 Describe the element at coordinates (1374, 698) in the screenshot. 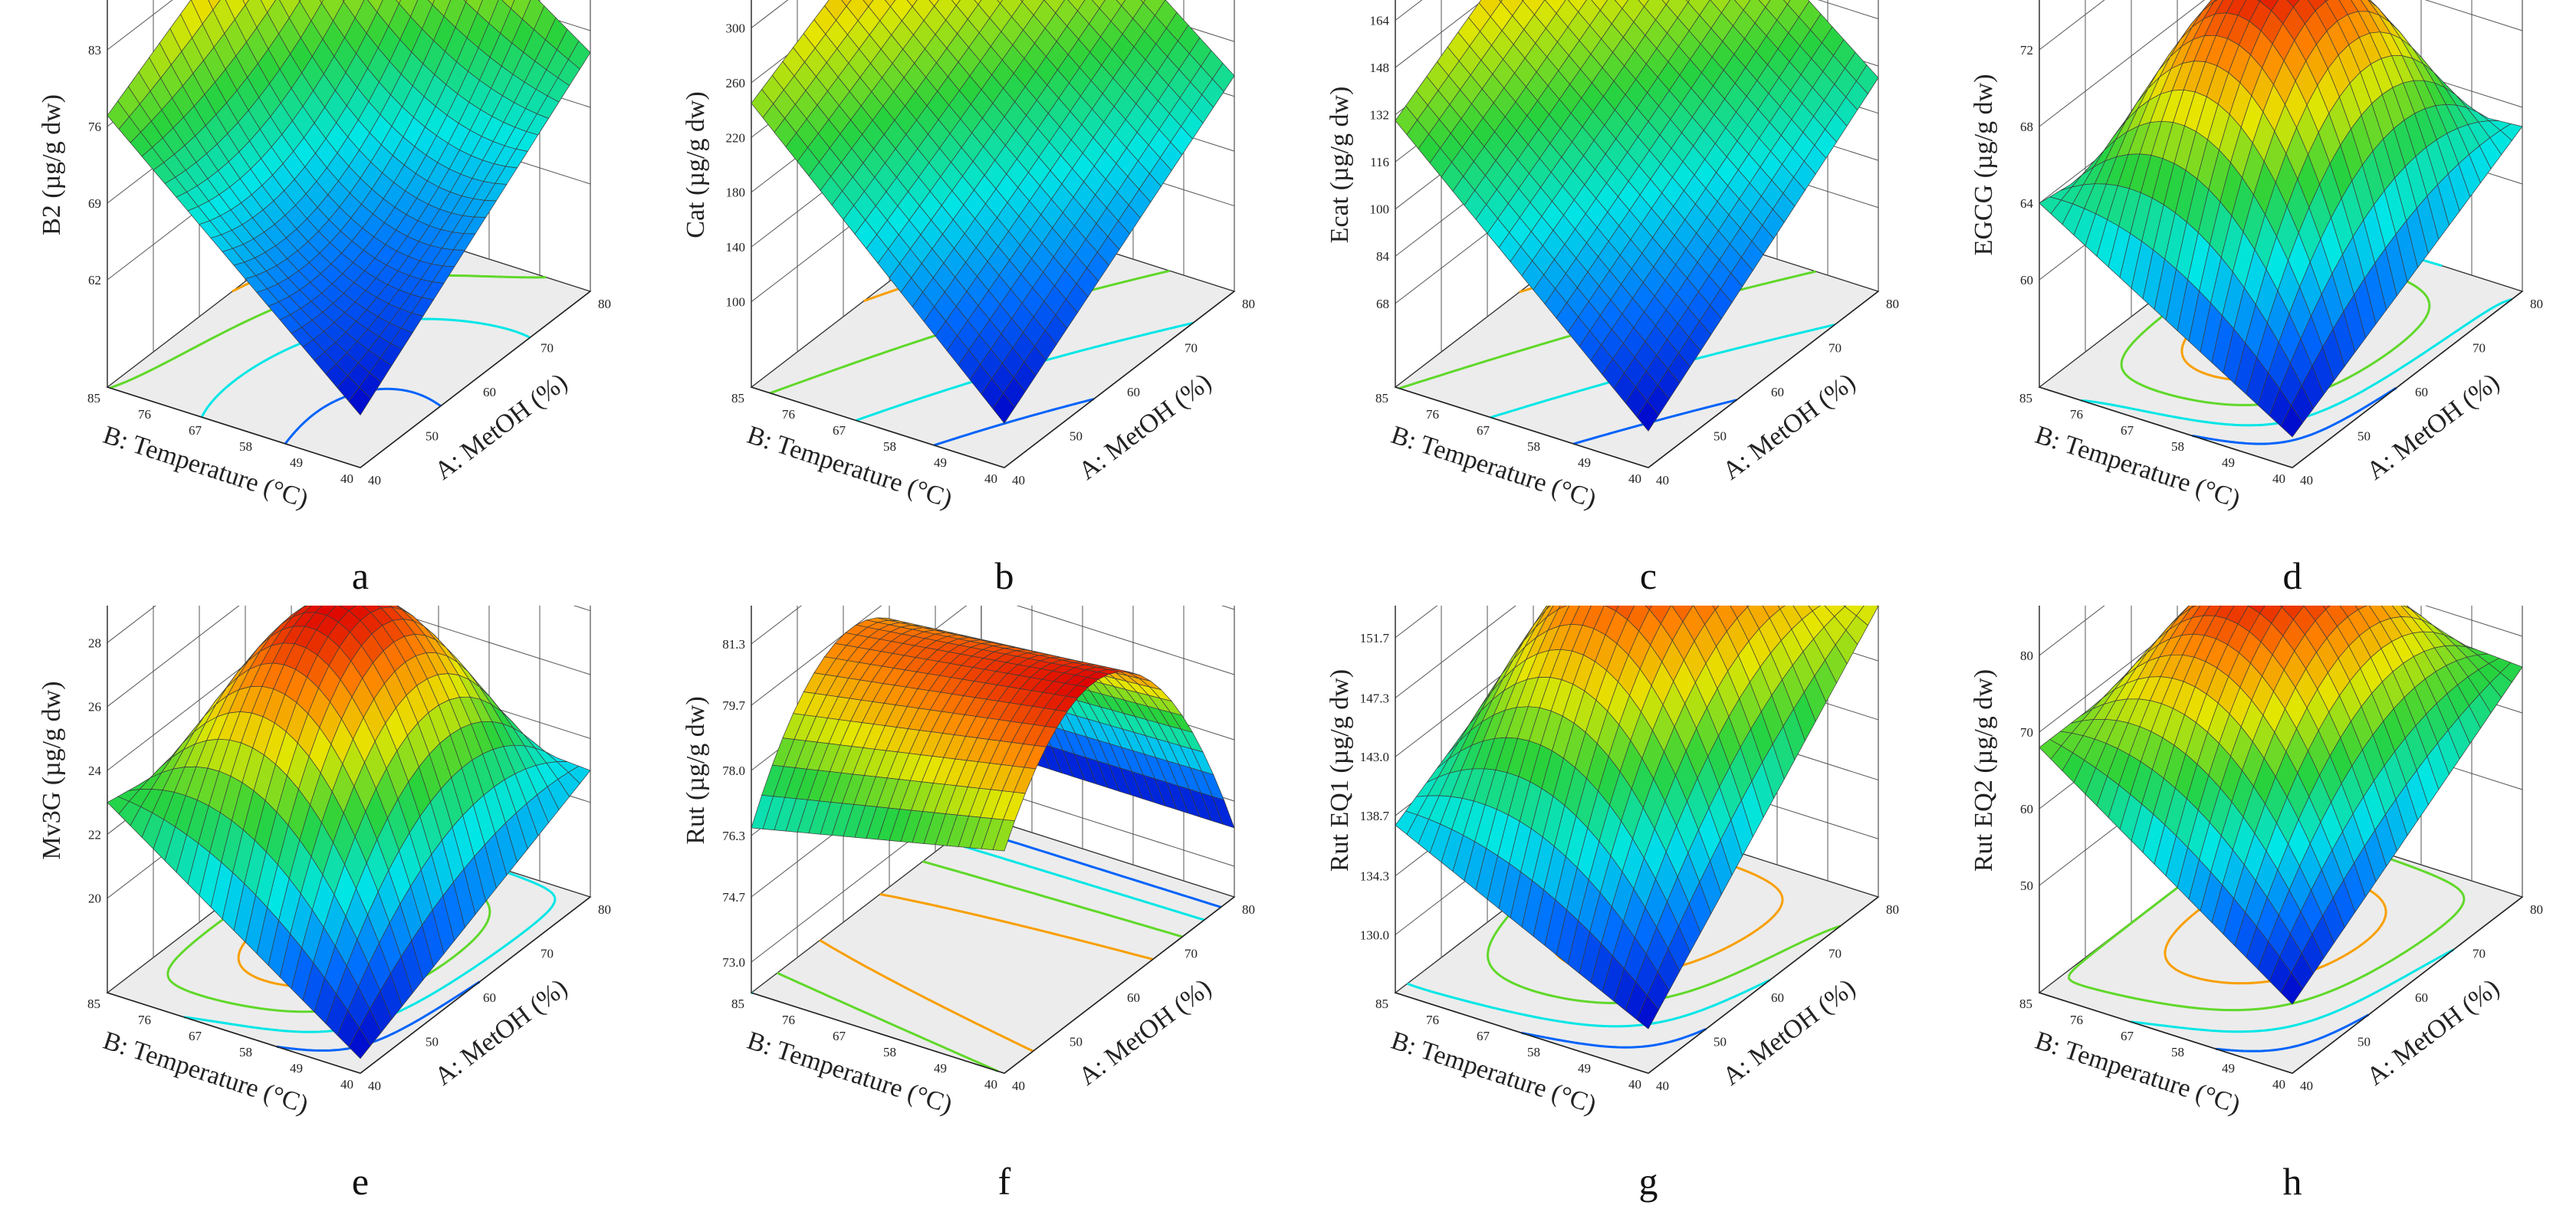

I see `z-tick-label: 147.3` at that location.